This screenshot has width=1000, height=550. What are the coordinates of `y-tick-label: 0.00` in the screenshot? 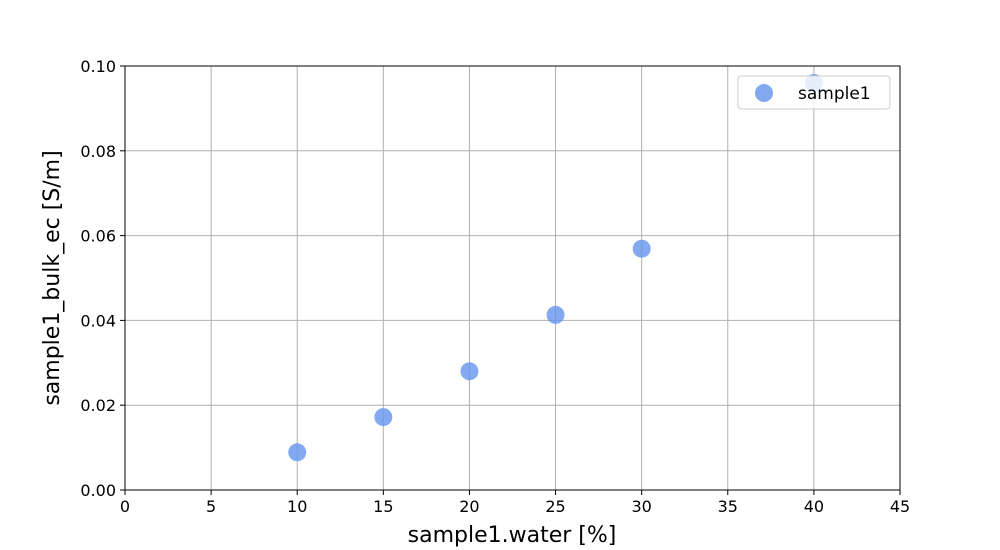 It's located at (98, 490).